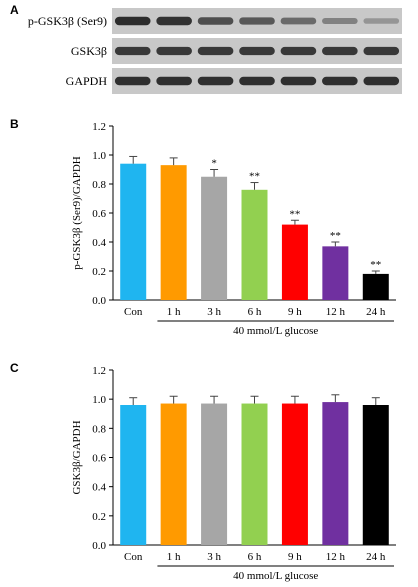  What do you see at coordinates (14, 124) in the screenshot?
I see `panel-b-letter: B` at bounding box center [14, 124].